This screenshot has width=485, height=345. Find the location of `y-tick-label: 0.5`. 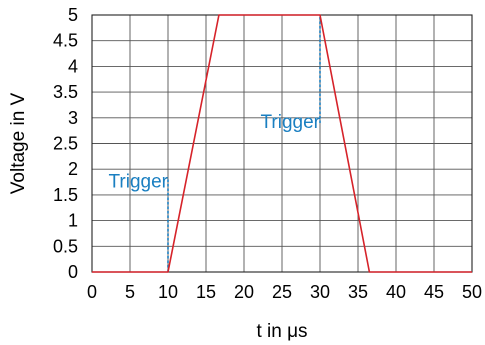

y-tick-label: 0.5 is located at coordinates (65, 246).